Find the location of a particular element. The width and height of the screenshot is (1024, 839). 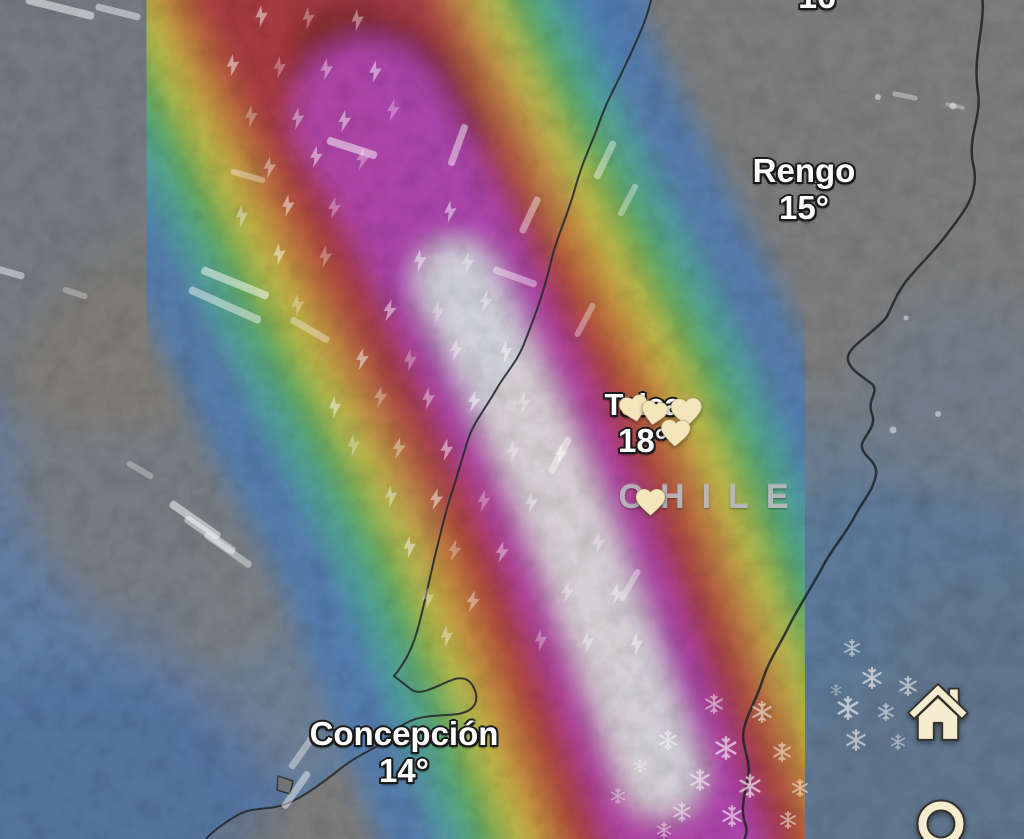

city-name: Concepción is located at coordinates (404, 734).